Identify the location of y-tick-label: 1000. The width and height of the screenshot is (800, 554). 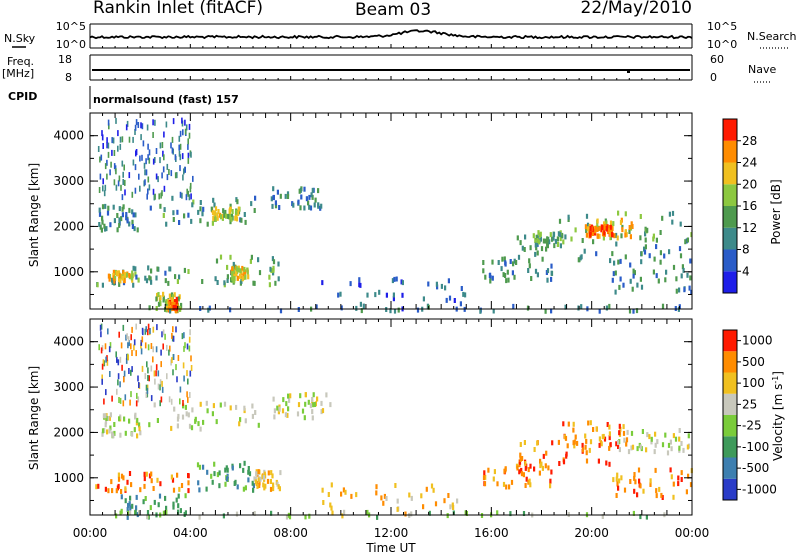
(68, 478).